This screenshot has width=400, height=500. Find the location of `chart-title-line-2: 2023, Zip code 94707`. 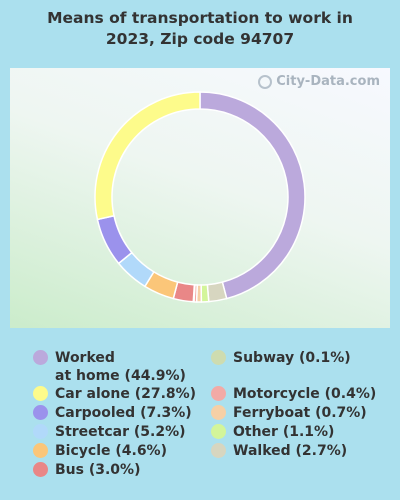

chart-title-line-2: 2023, Zip code 94707 is located at coordinates (200, 39).